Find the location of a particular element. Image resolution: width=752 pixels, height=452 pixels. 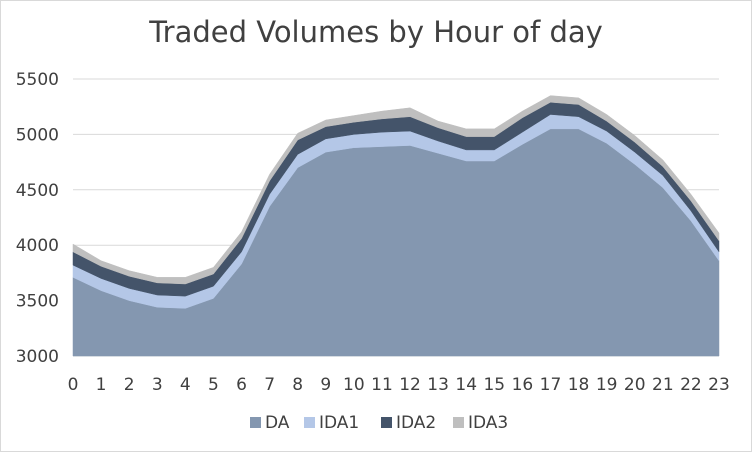

x-tick-label-17: 17 is located at coordinates (551, 385).